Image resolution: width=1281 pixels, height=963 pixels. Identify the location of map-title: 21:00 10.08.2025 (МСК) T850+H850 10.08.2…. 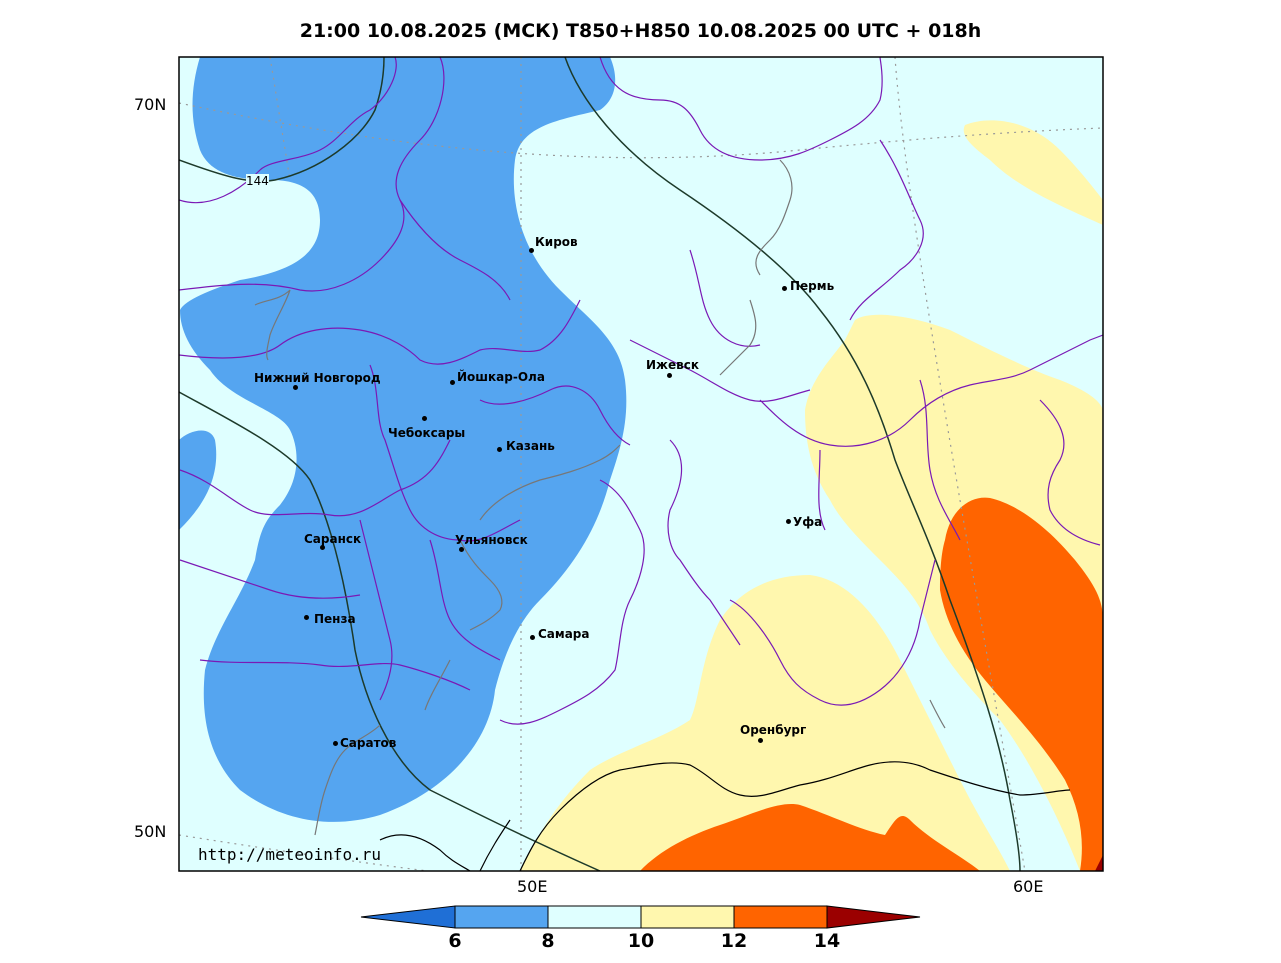
(640, 31).